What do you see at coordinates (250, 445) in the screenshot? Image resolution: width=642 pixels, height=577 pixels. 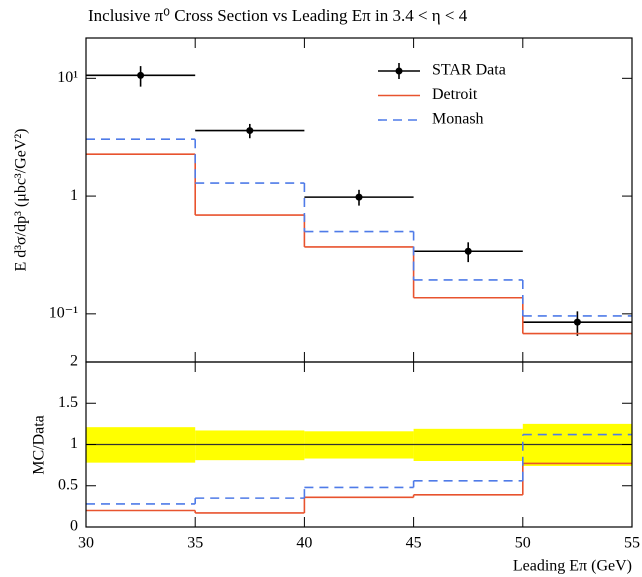 I see `uncertainty-band` at bounding box center [250, 445].